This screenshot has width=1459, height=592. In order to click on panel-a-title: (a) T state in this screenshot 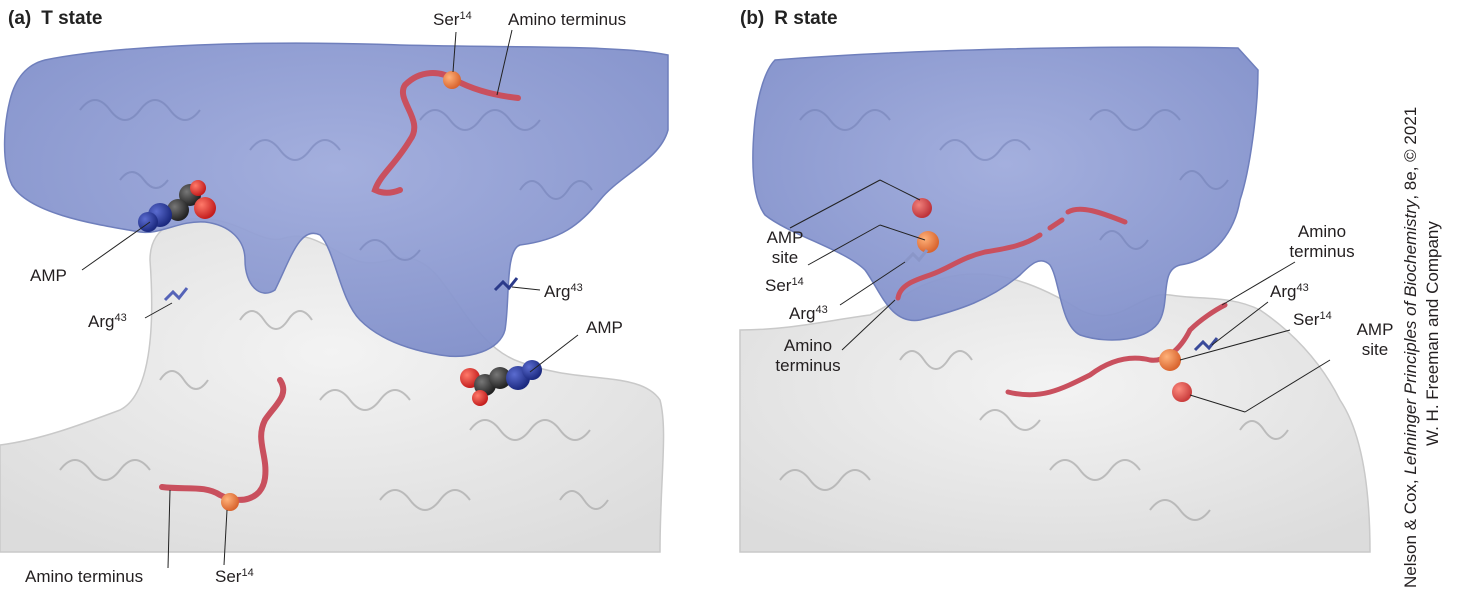, I will do `click(55, 19)`.